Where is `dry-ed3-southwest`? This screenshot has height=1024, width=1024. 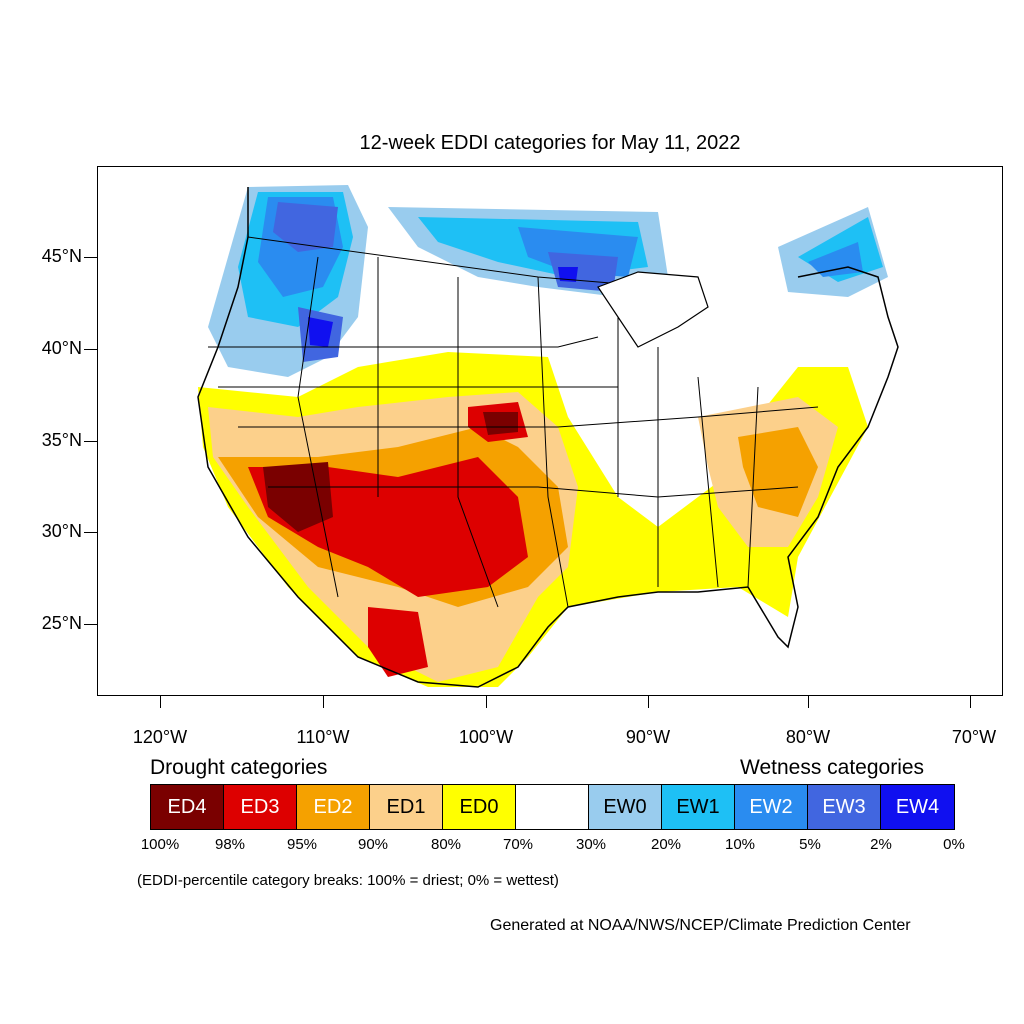
dry-ed3-southwest is located at coordinates (398, 642).